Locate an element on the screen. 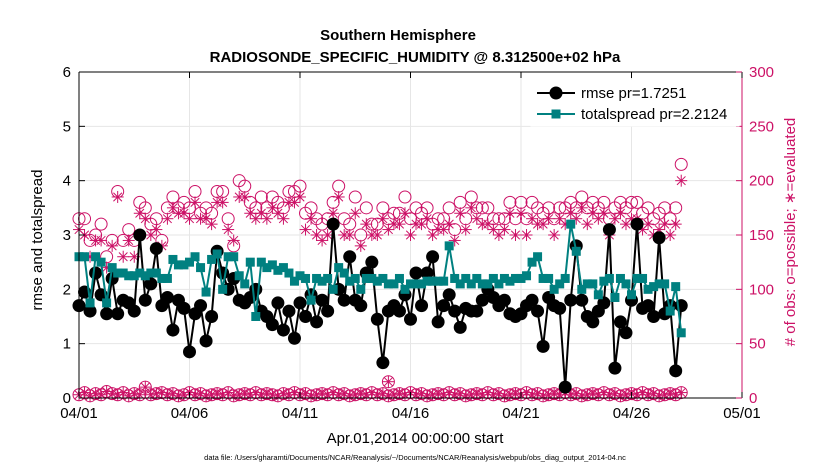 The height and width of the screenshot is (470, 830). chart-title: Southern Hemisphere is located at coordinates (398, 35).